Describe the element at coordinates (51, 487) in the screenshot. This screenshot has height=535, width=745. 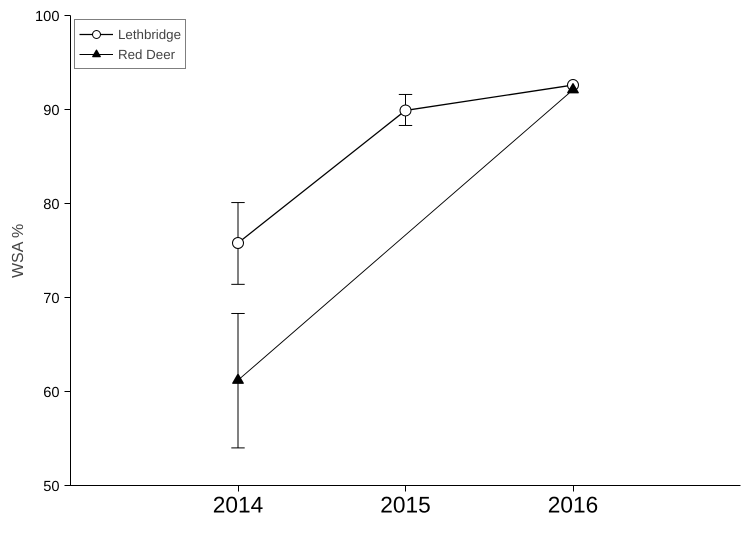
I see `y-tick-label: 50` at that location.